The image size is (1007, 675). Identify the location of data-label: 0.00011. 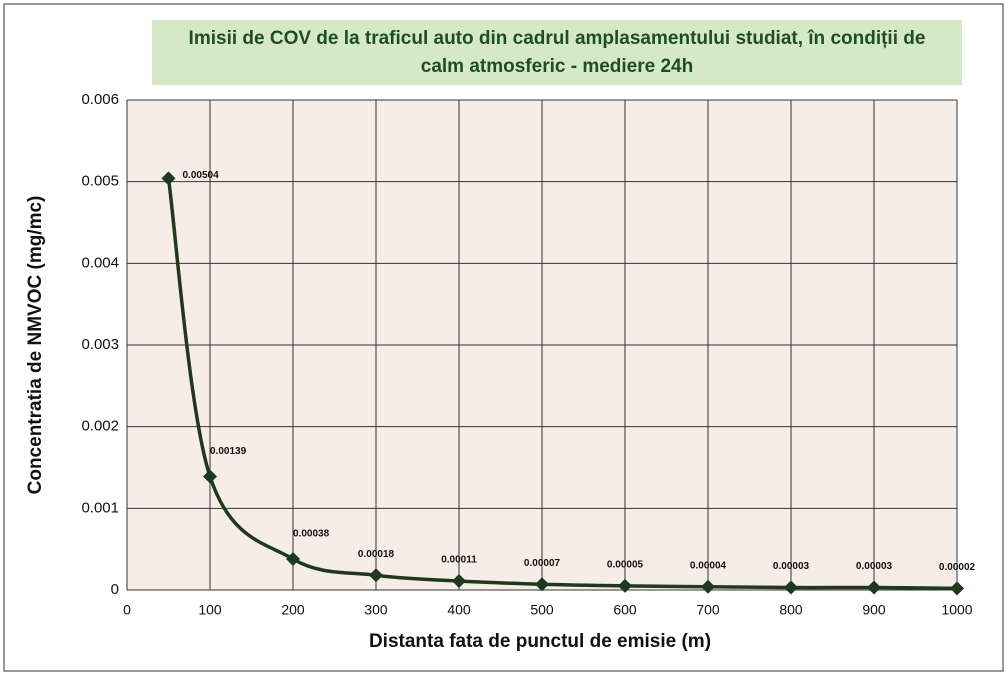
(459, 560).